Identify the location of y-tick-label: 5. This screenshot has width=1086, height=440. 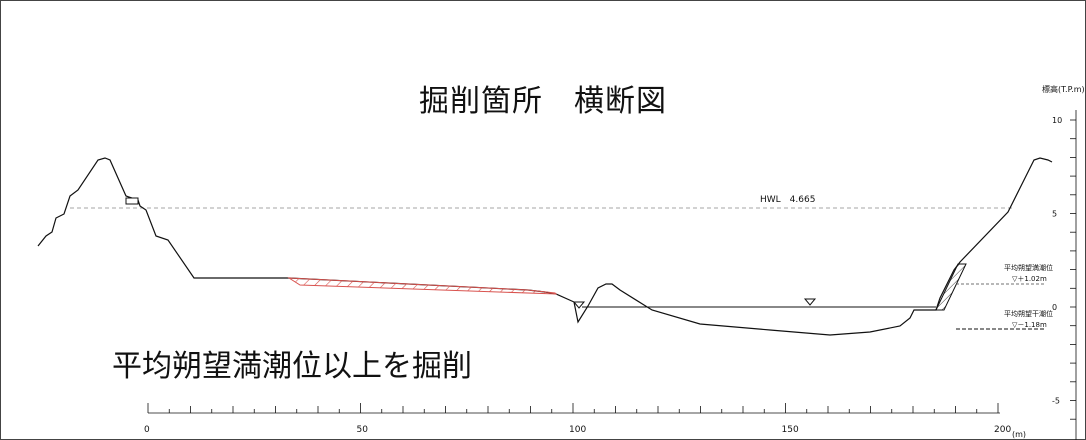
(1054, 214).